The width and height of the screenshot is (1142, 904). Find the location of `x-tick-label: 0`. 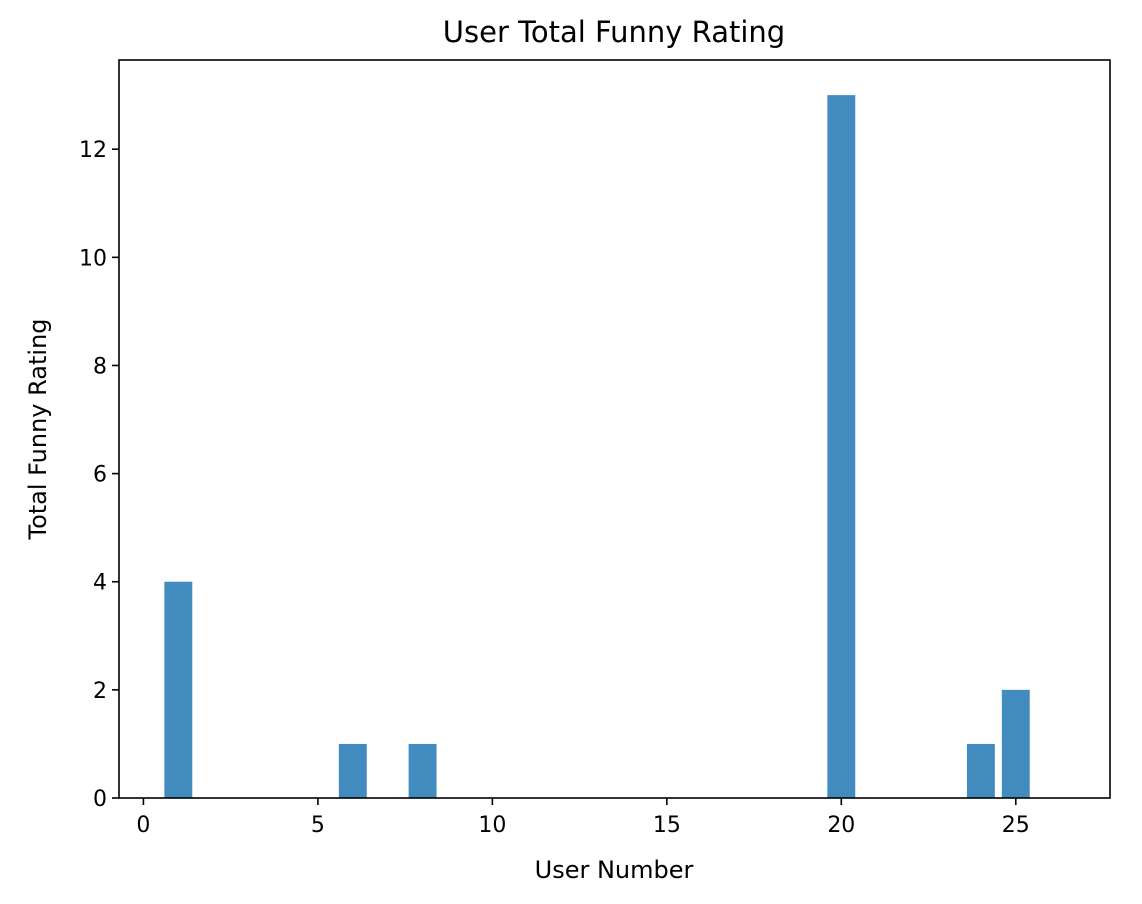

x-tick-label: 0 is located at coordinates (143, 825).